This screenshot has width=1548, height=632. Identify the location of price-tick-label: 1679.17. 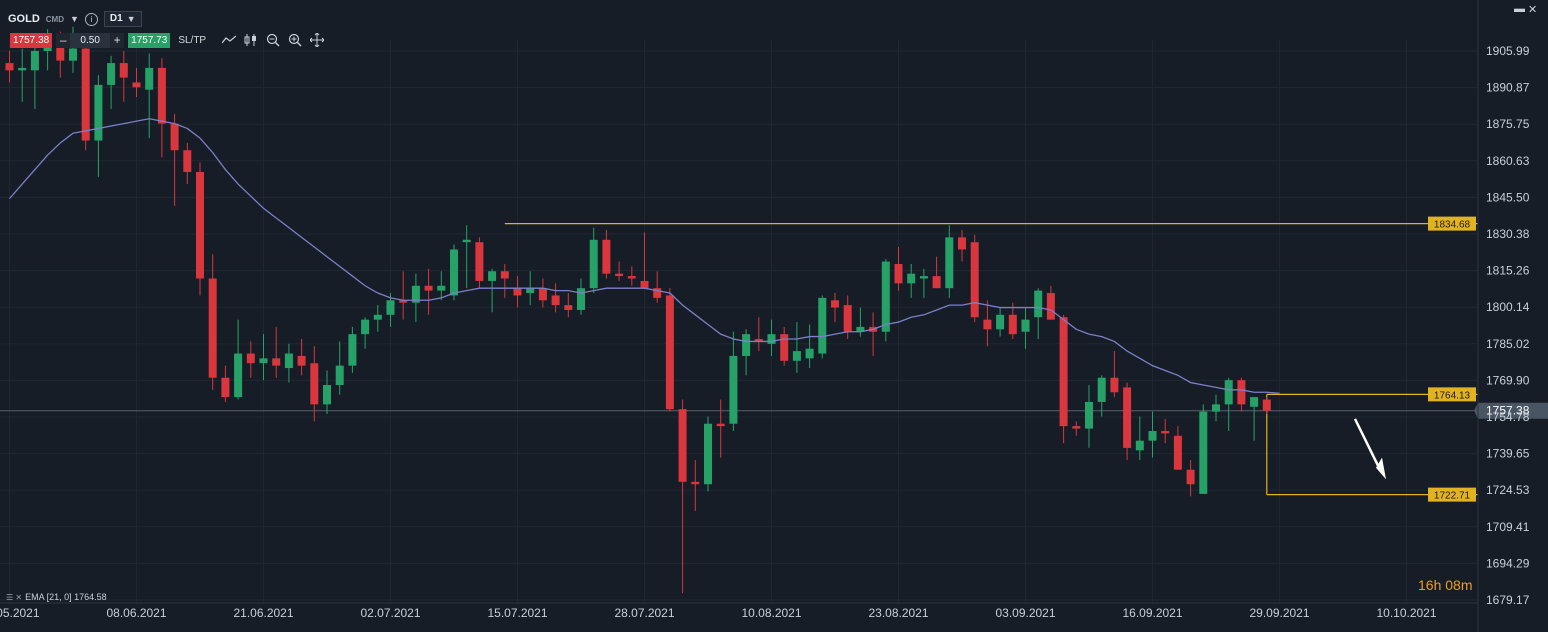
(1508, 600).